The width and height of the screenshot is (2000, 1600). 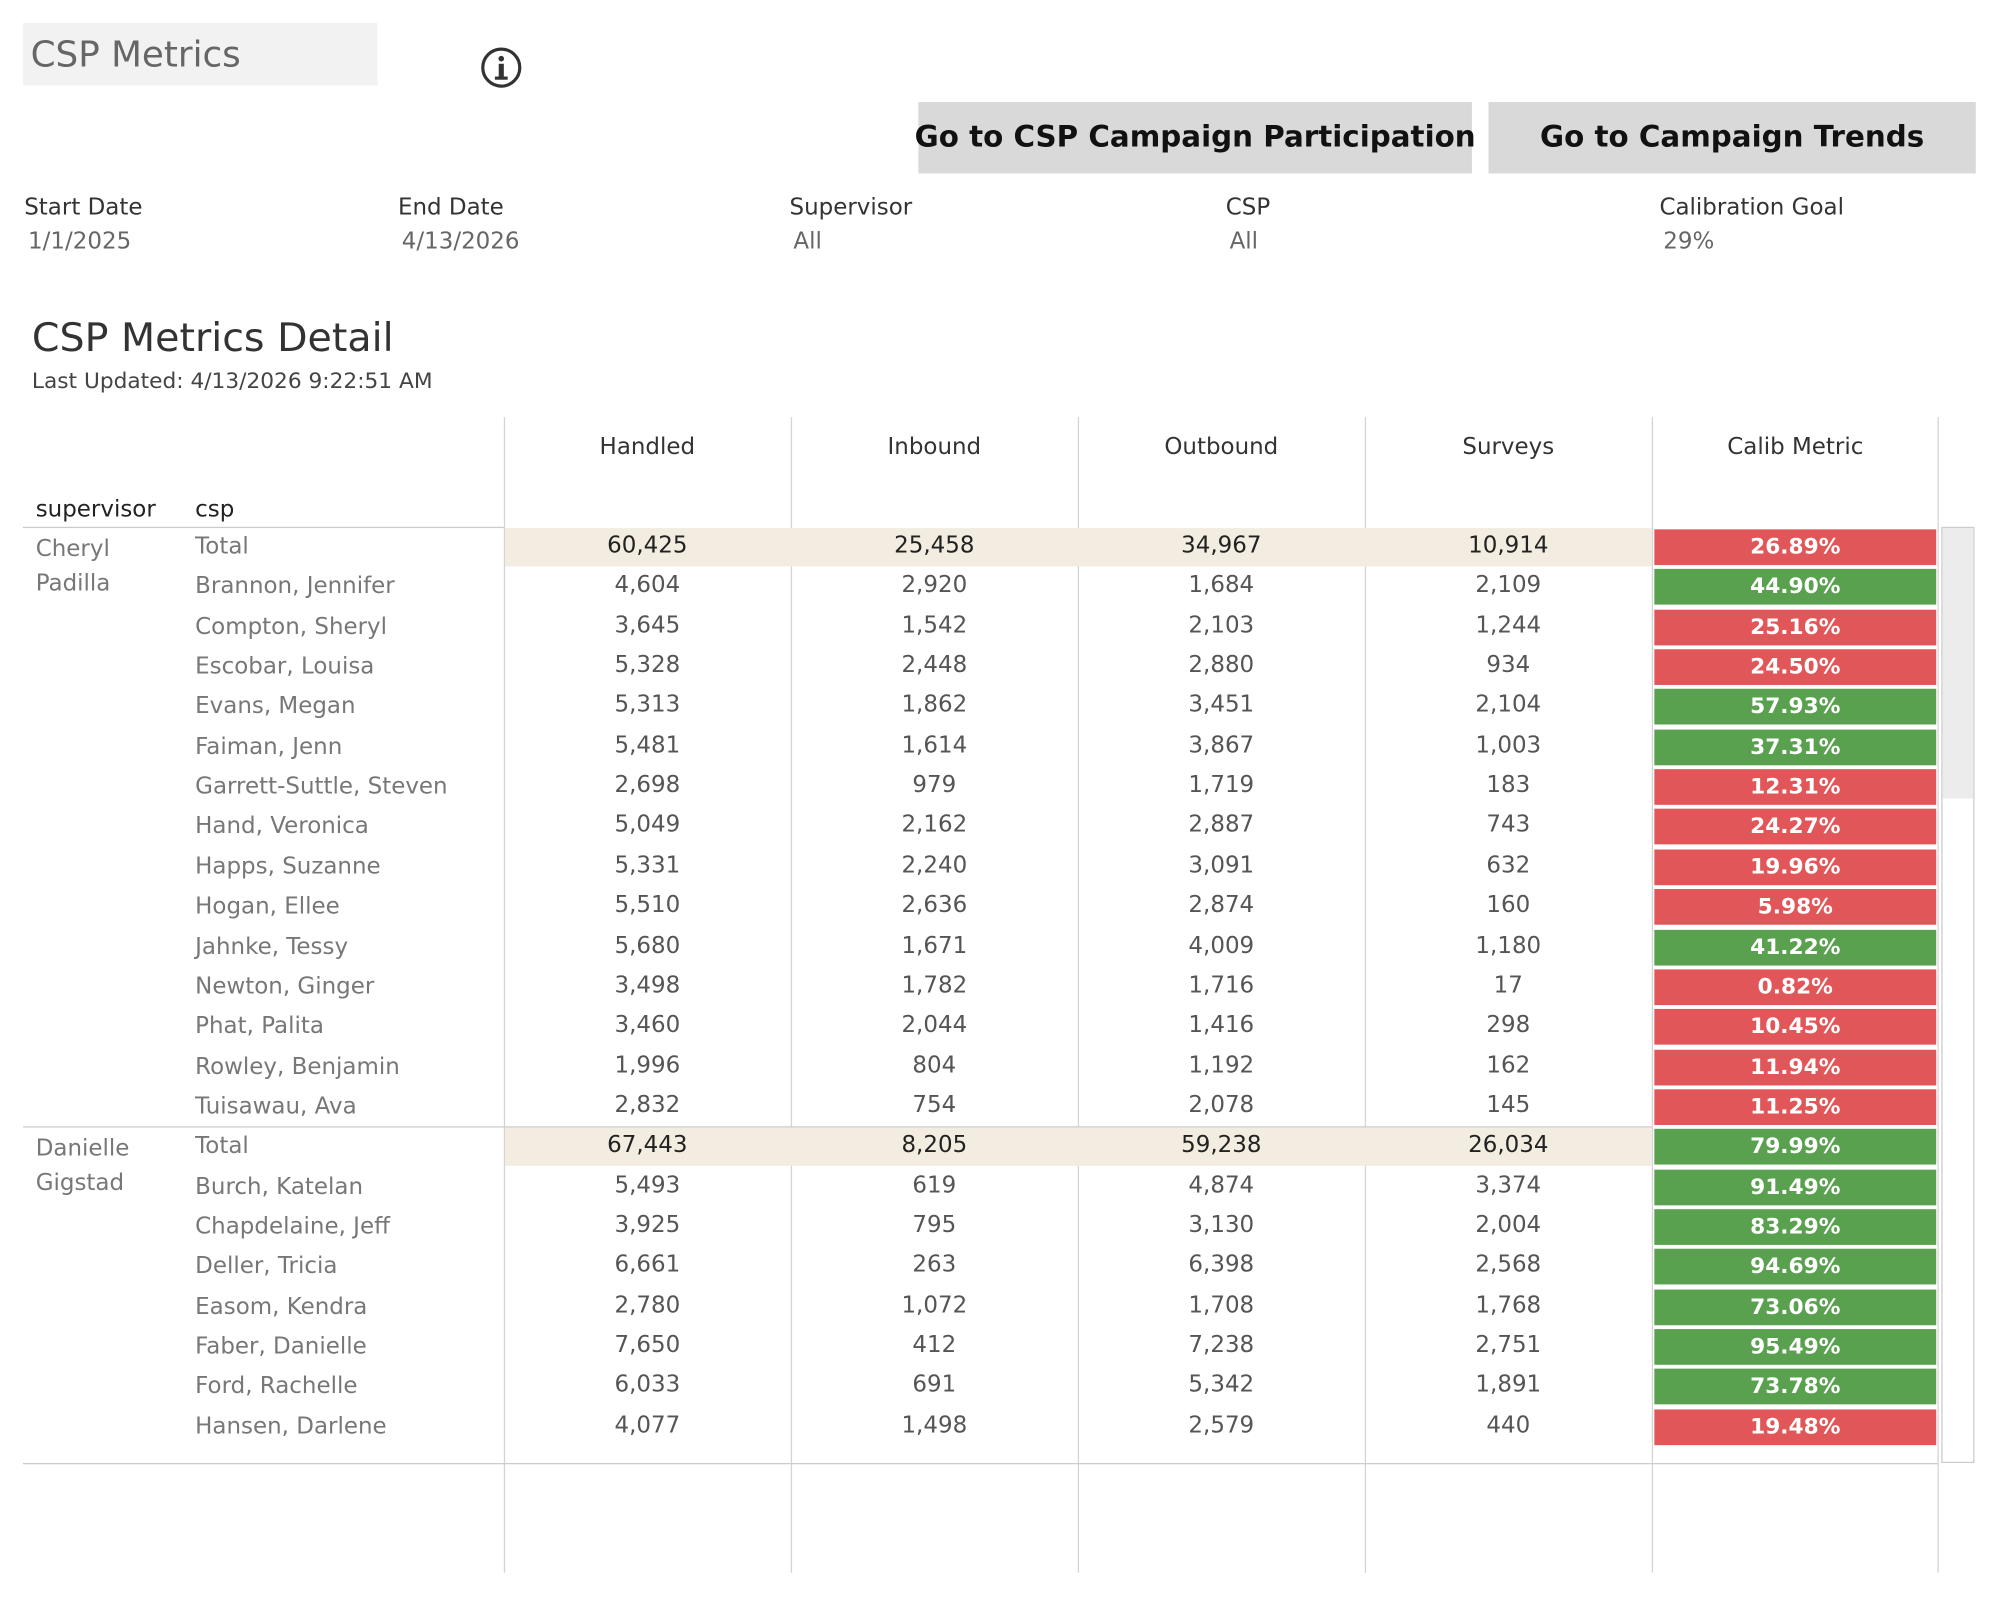 I want to click on cell-value: 5,481, so click(x=647, y=745).